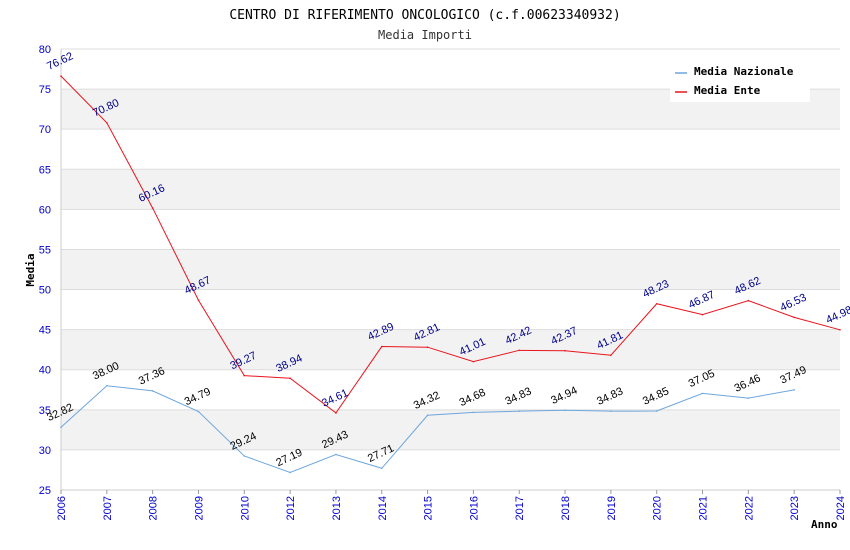 Image resolution: width=850 pixels, height=550 pixels. Describe the element at coordinates (45, 50) in the screenshot. I see `y-tick-label: 80` at that location.